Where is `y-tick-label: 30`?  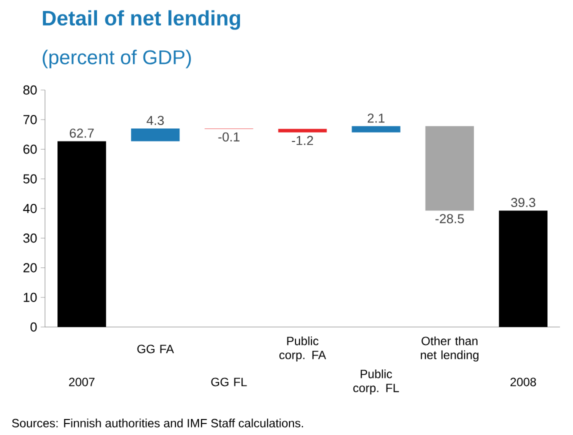
y-tick-label: 30 is located at coordinates (30, 238).